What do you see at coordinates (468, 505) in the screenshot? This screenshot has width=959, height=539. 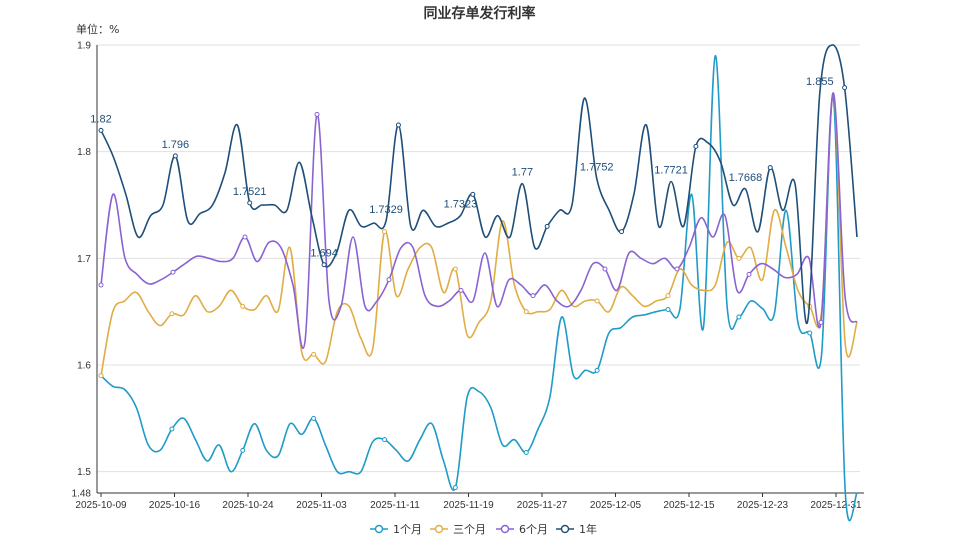 I see `x-tick-label: 2025-11-19` at bounding box center [468, 505].